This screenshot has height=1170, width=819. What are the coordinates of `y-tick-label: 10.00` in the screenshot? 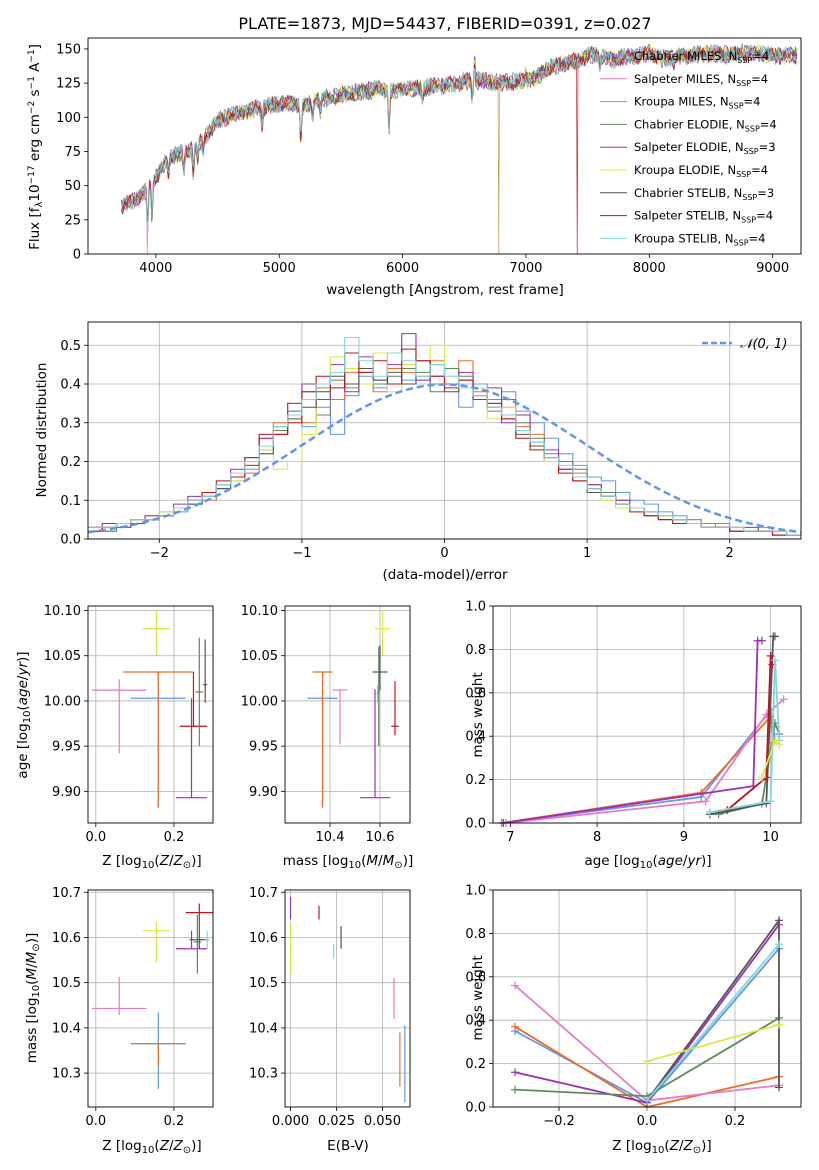 It's located at (259, 701).